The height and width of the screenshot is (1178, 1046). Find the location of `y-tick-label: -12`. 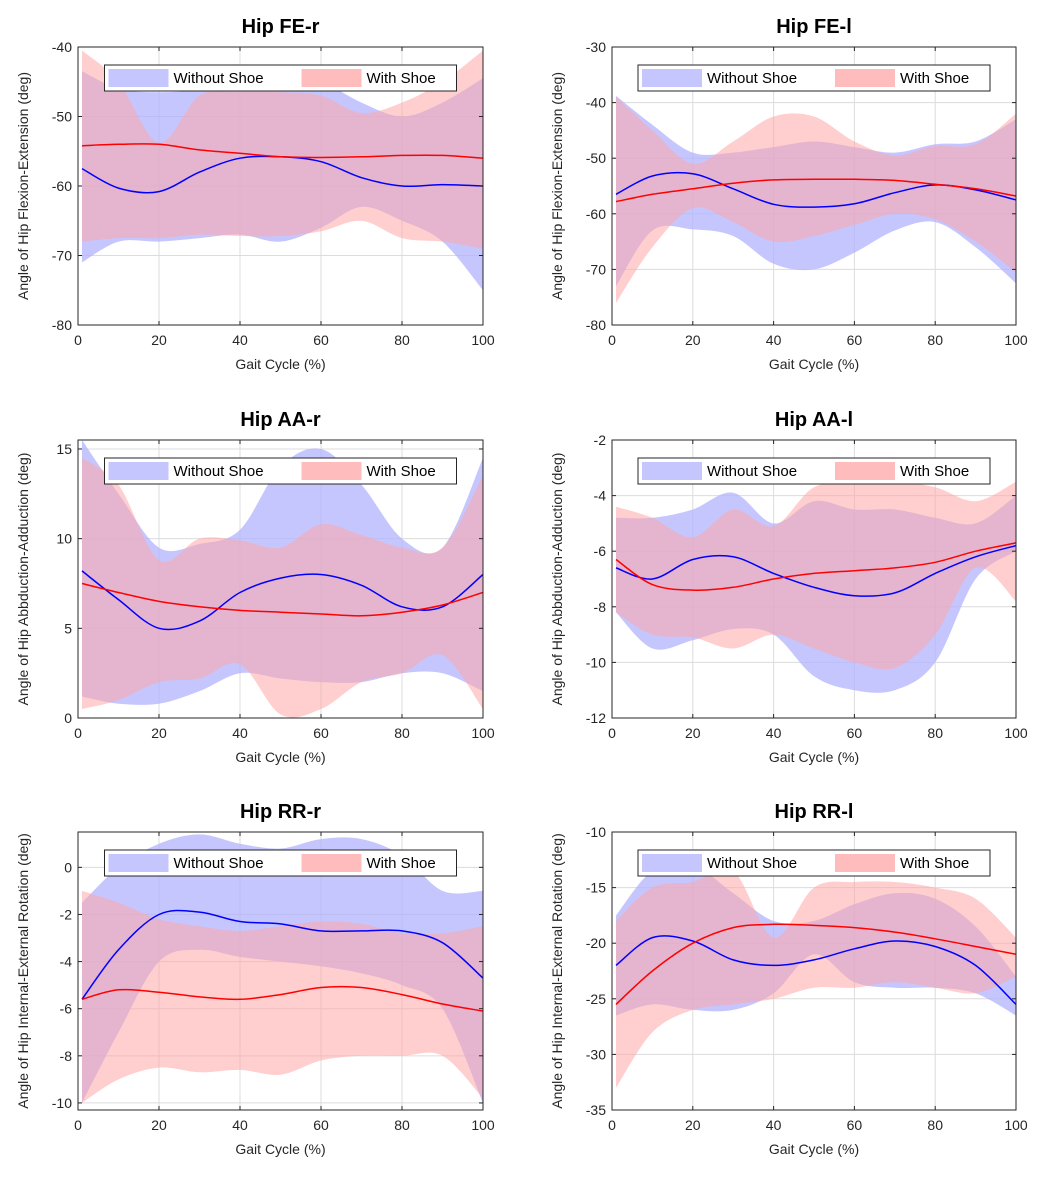

y-tick-label: -12 is located at coordinates (596, 718).